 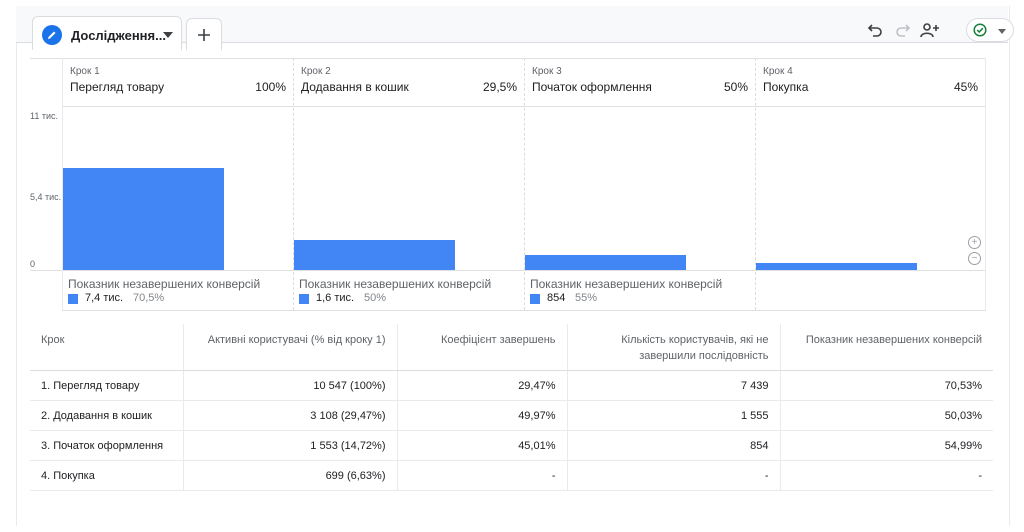 What do you see at coordinates (270, 87) in the screenshot?
I see `step-percent: 100%` at bounding box center [270, 87].